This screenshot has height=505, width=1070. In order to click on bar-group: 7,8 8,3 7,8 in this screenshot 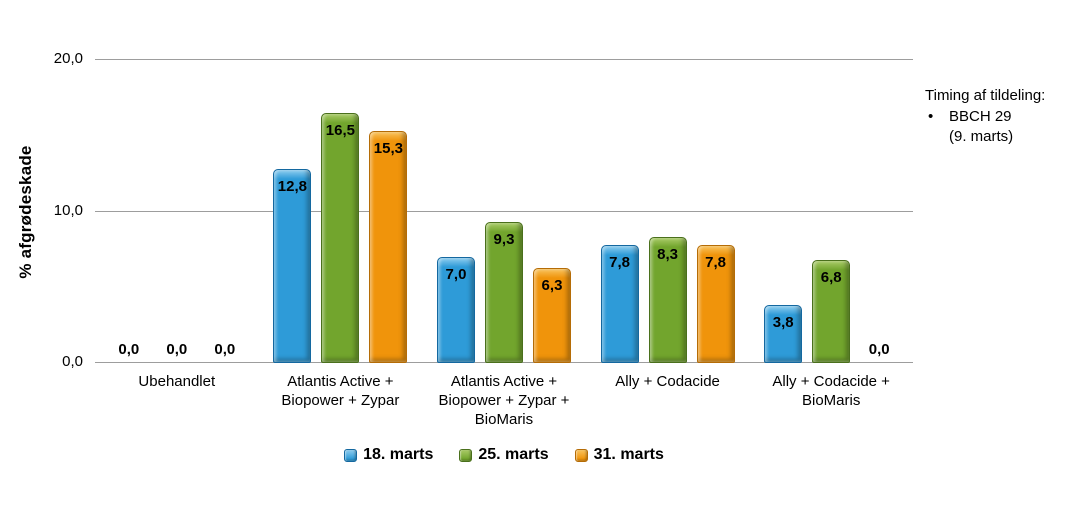, I will do `click(668, 211)`.